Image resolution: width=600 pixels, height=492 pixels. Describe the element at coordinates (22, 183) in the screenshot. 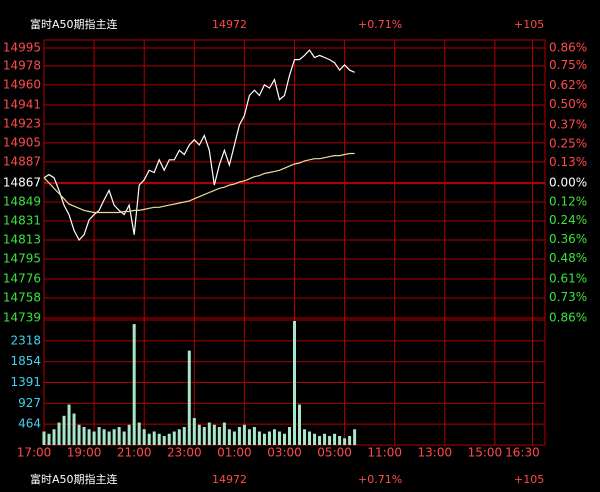

I see `y-tick-label: 14867` at that location.